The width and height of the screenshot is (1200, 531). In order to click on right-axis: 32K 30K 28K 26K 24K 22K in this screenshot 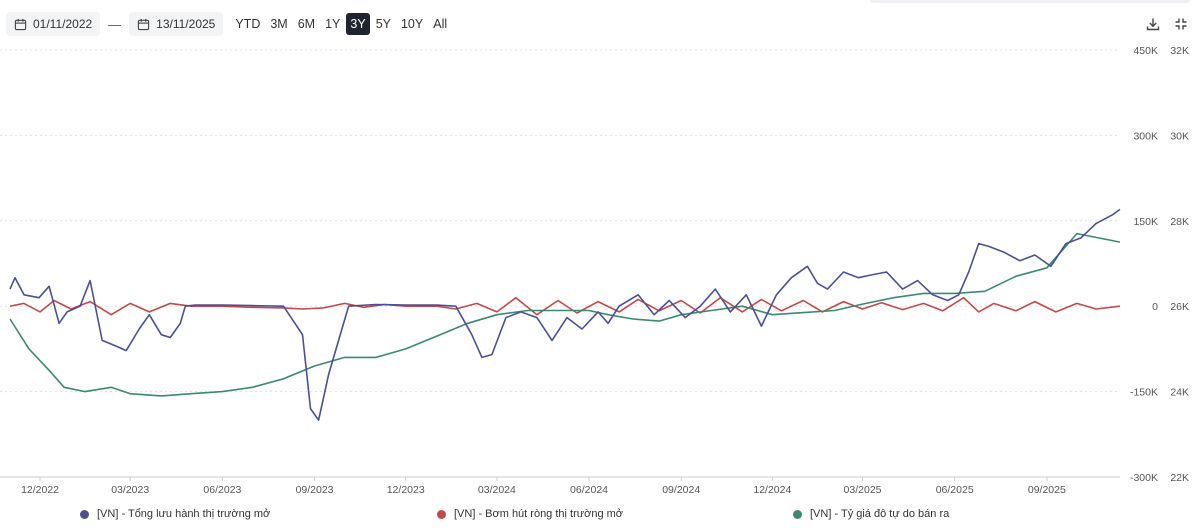, I will do `click(1179, 264)`.